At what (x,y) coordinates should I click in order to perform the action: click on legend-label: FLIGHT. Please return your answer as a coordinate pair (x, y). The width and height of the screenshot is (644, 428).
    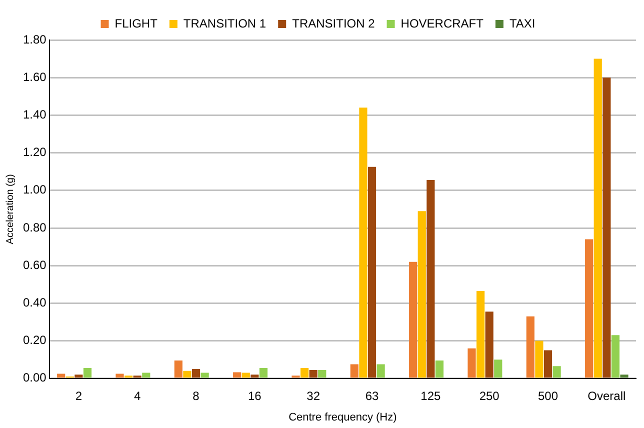
    Looking at the image, I should click on (136, 23).